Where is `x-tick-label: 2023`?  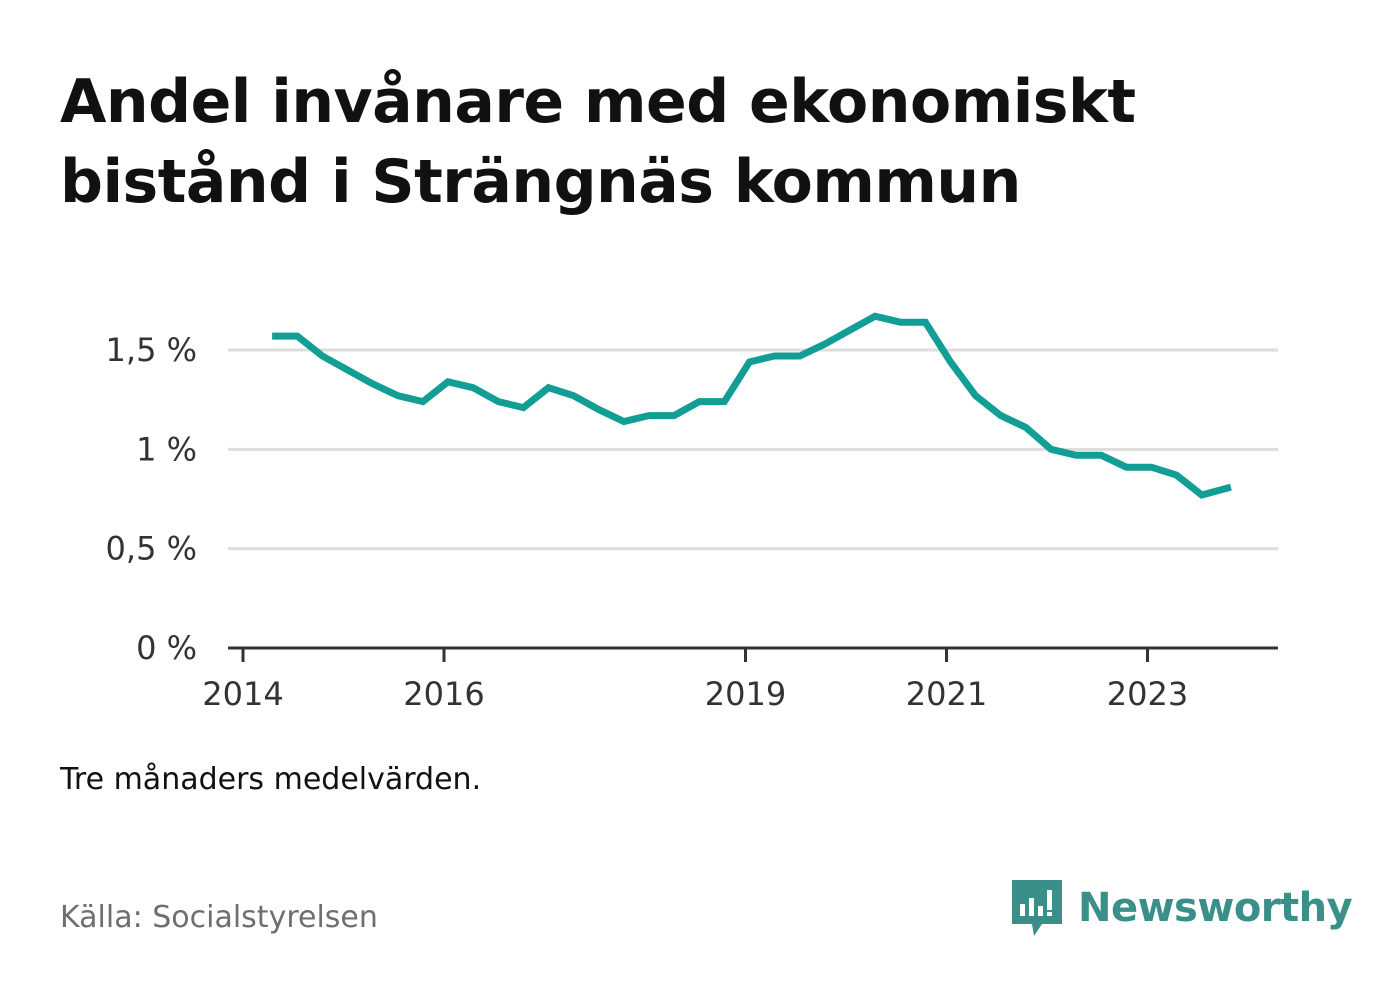 x-tick-label: 2023 is located at coordinates (1147, 694).